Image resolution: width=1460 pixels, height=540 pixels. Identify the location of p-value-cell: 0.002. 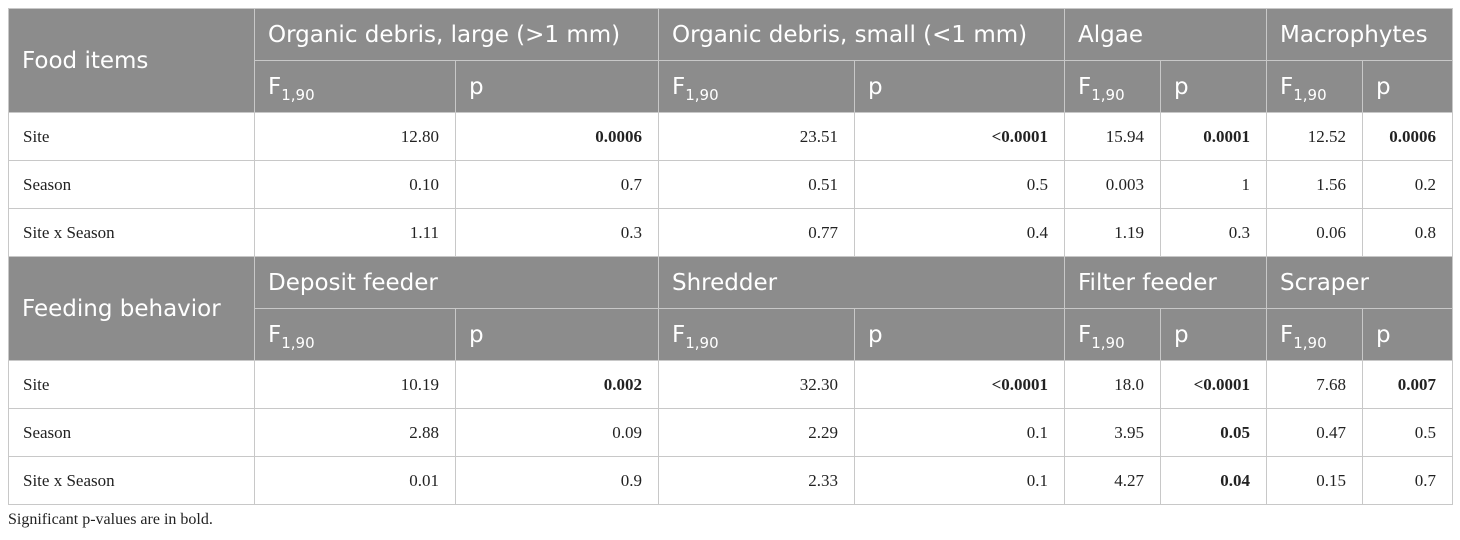
(557, 384).